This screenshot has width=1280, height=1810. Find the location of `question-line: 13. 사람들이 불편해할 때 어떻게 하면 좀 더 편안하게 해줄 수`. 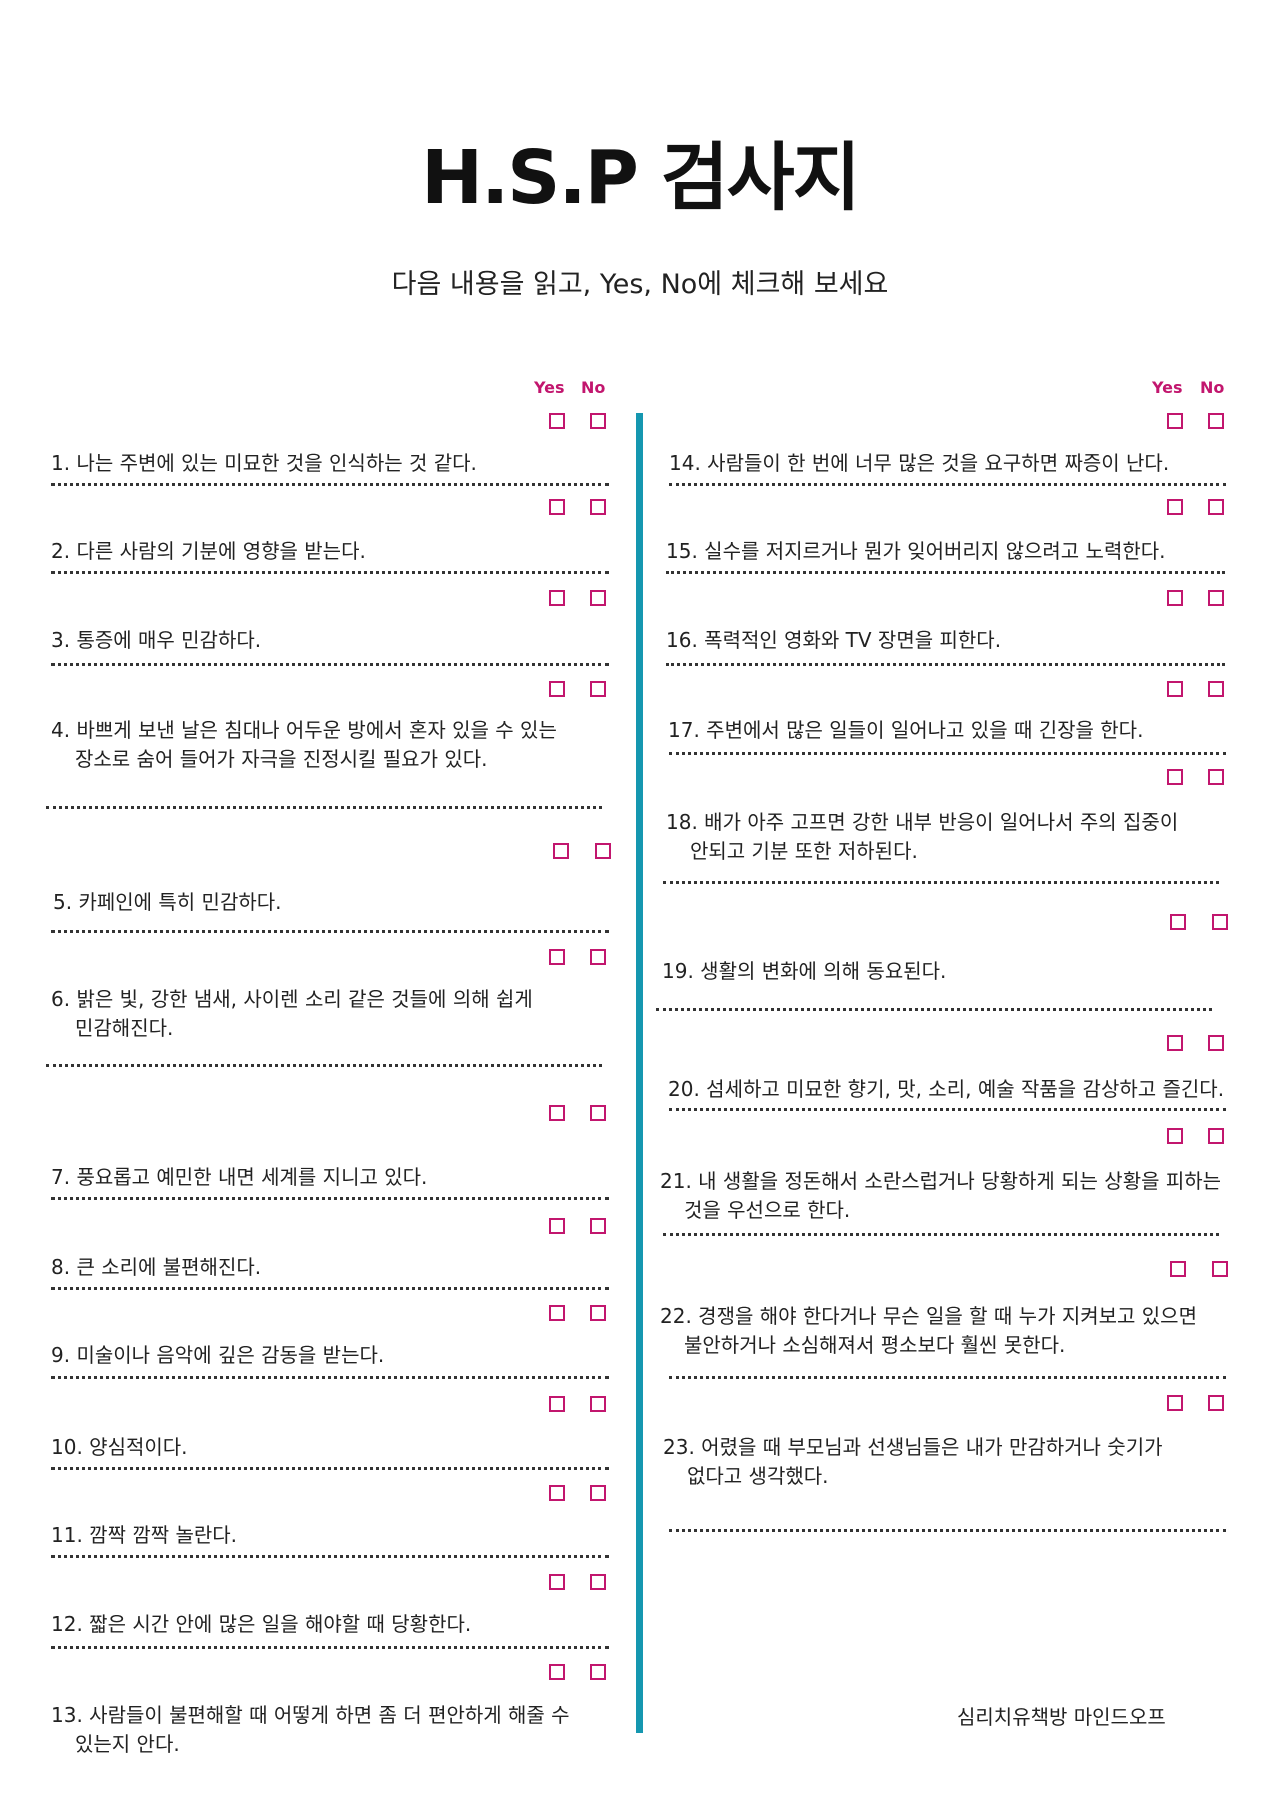

question-line: 13. 사람들이 불편해할 때 어떻게 하면 좀 더 편안하게 해줄 수 is located at coordinates (310, 1715).